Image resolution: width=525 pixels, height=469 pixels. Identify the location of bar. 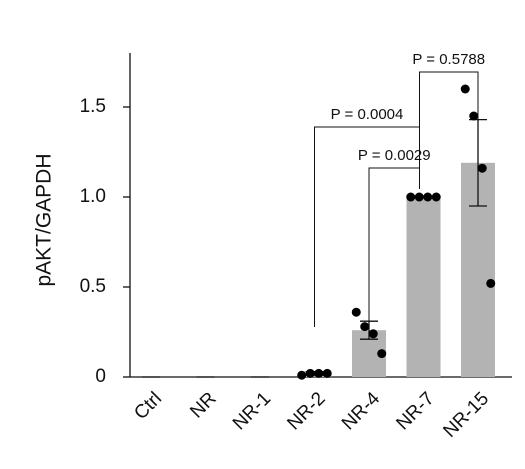
(423, 287).